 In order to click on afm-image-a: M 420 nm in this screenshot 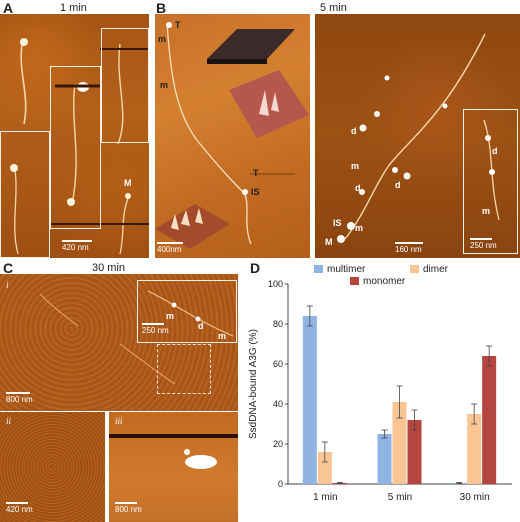, I will do `click(74, 136)`.